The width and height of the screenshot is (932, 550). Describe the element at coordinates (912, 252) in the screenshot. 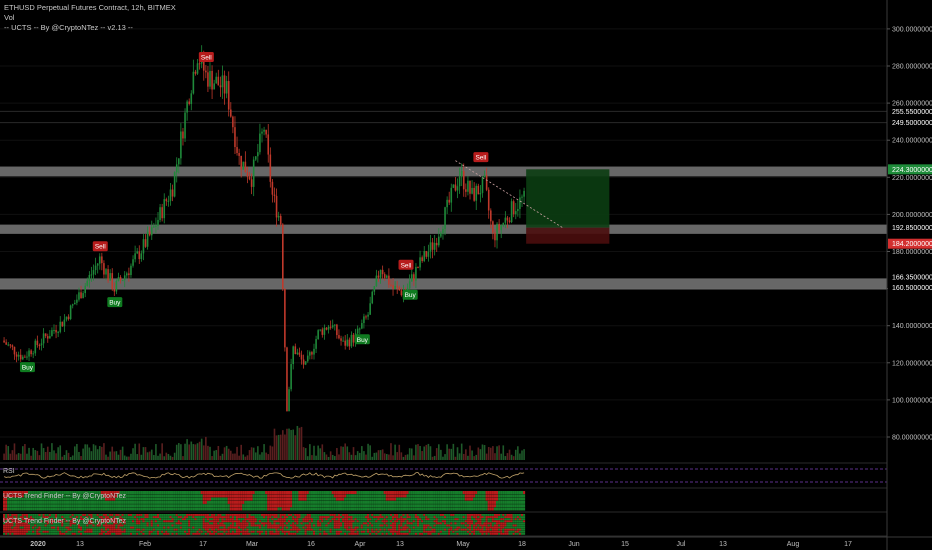

I see `price-tick-label: 180.00000000` at that location.